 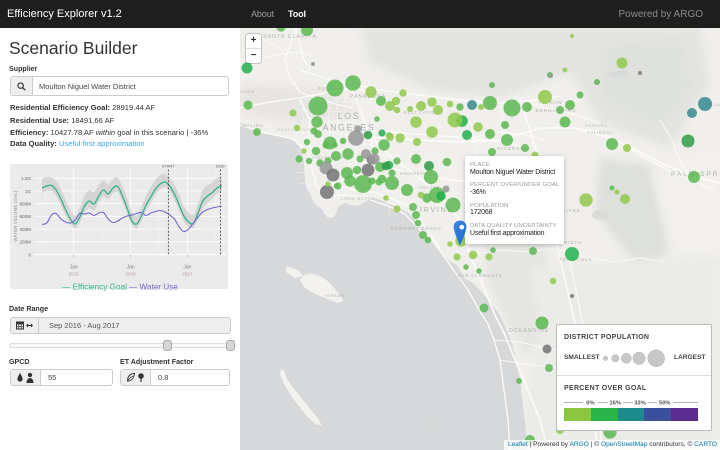 What do you see at coordinates (26, 178) in the screenshot?
I see `svg-text: 1.2G` at bounding box center [26, 178].